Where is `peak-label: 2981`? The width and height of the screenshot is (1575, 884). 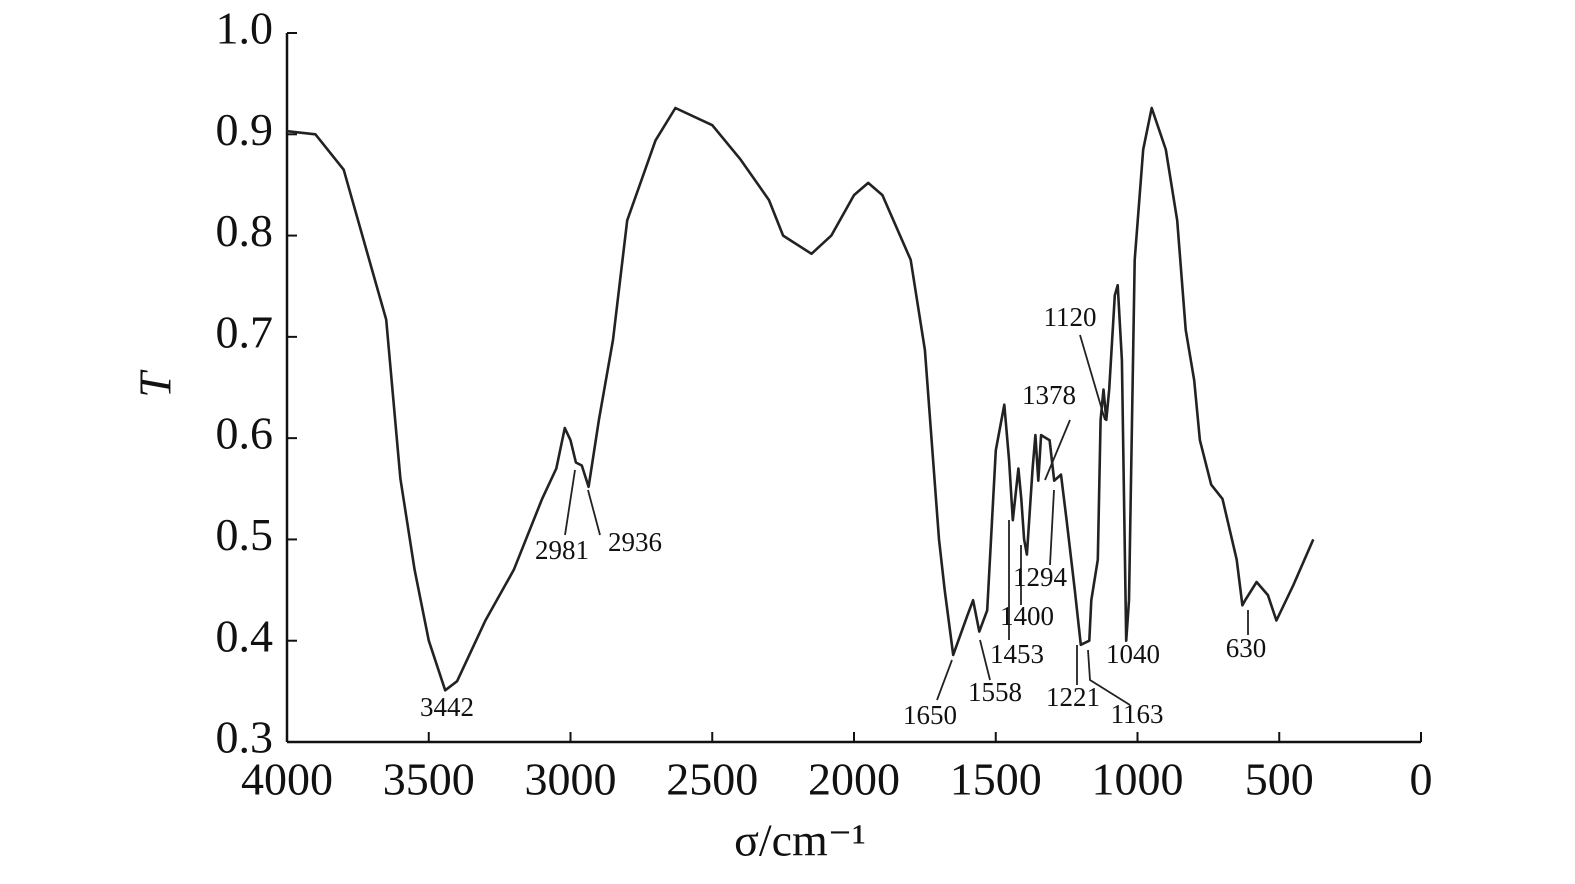
peak-label: 2981 is located at coordinates (562, 550).